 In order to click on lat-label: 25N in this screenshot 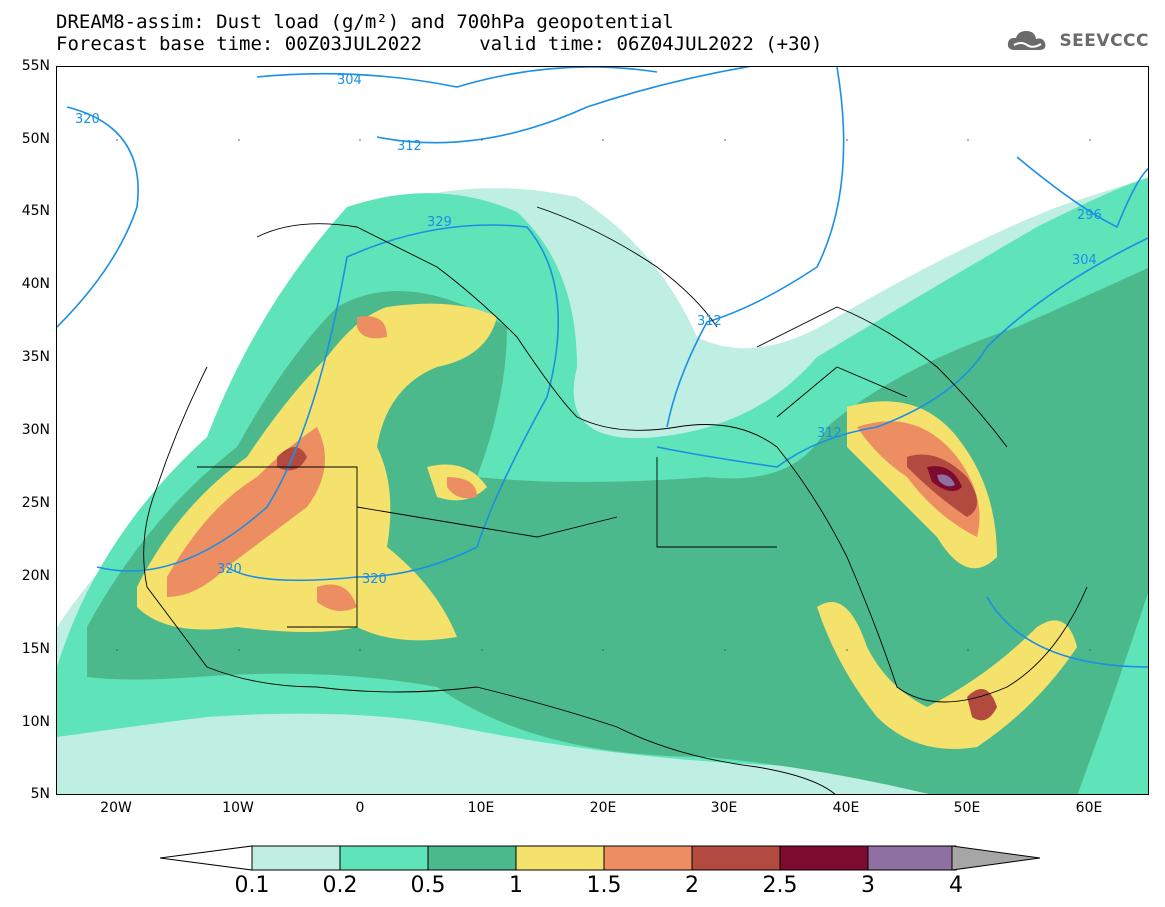, I will do `click(35, 503)`.